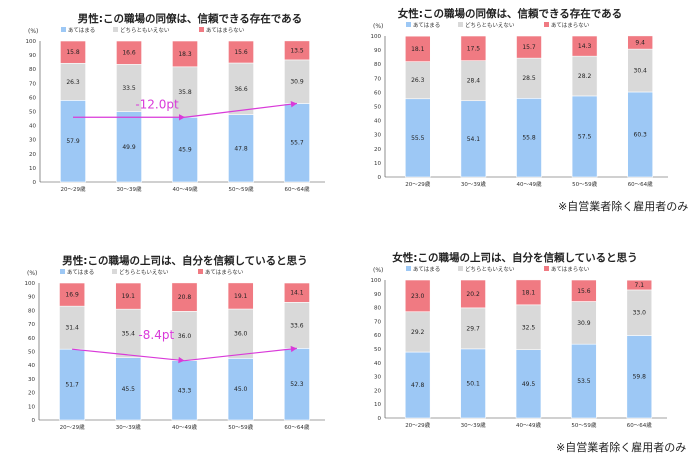 Image resolution: width=700 pixels, height=459 pixels. I want to click on data-label: 9.4, so click(640, 42).